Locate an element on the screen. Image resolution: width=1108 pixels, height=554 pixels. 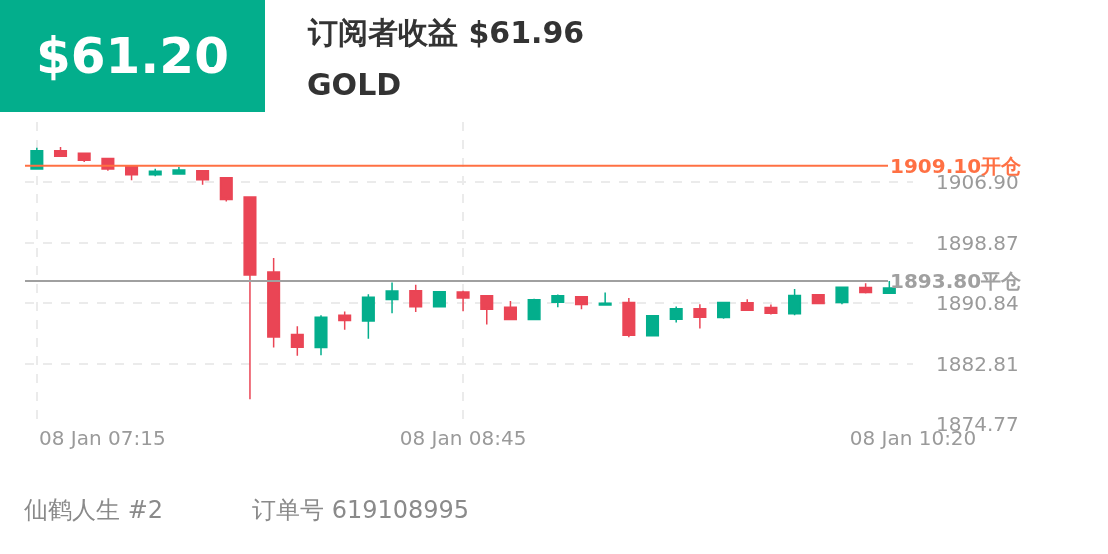
x-tick-label: 08 Jan 08:45 is located at coordinates (463, 438).